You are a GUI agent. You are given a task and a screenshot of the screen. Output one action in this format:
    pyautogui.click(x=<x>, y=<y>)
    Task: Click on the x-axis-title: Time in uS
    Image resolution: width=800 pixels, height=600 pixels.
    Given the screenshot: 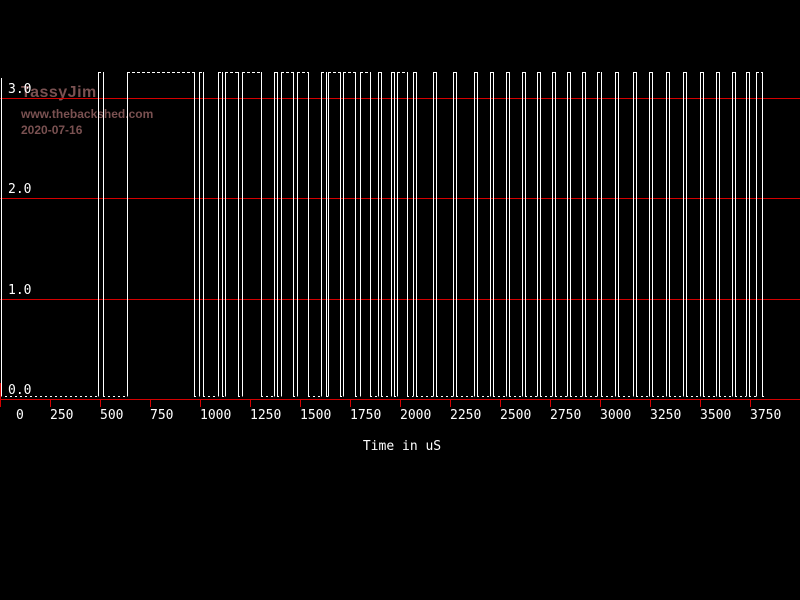 What is the action you would take?
    pyautogui.click(x=402, y=446)
    